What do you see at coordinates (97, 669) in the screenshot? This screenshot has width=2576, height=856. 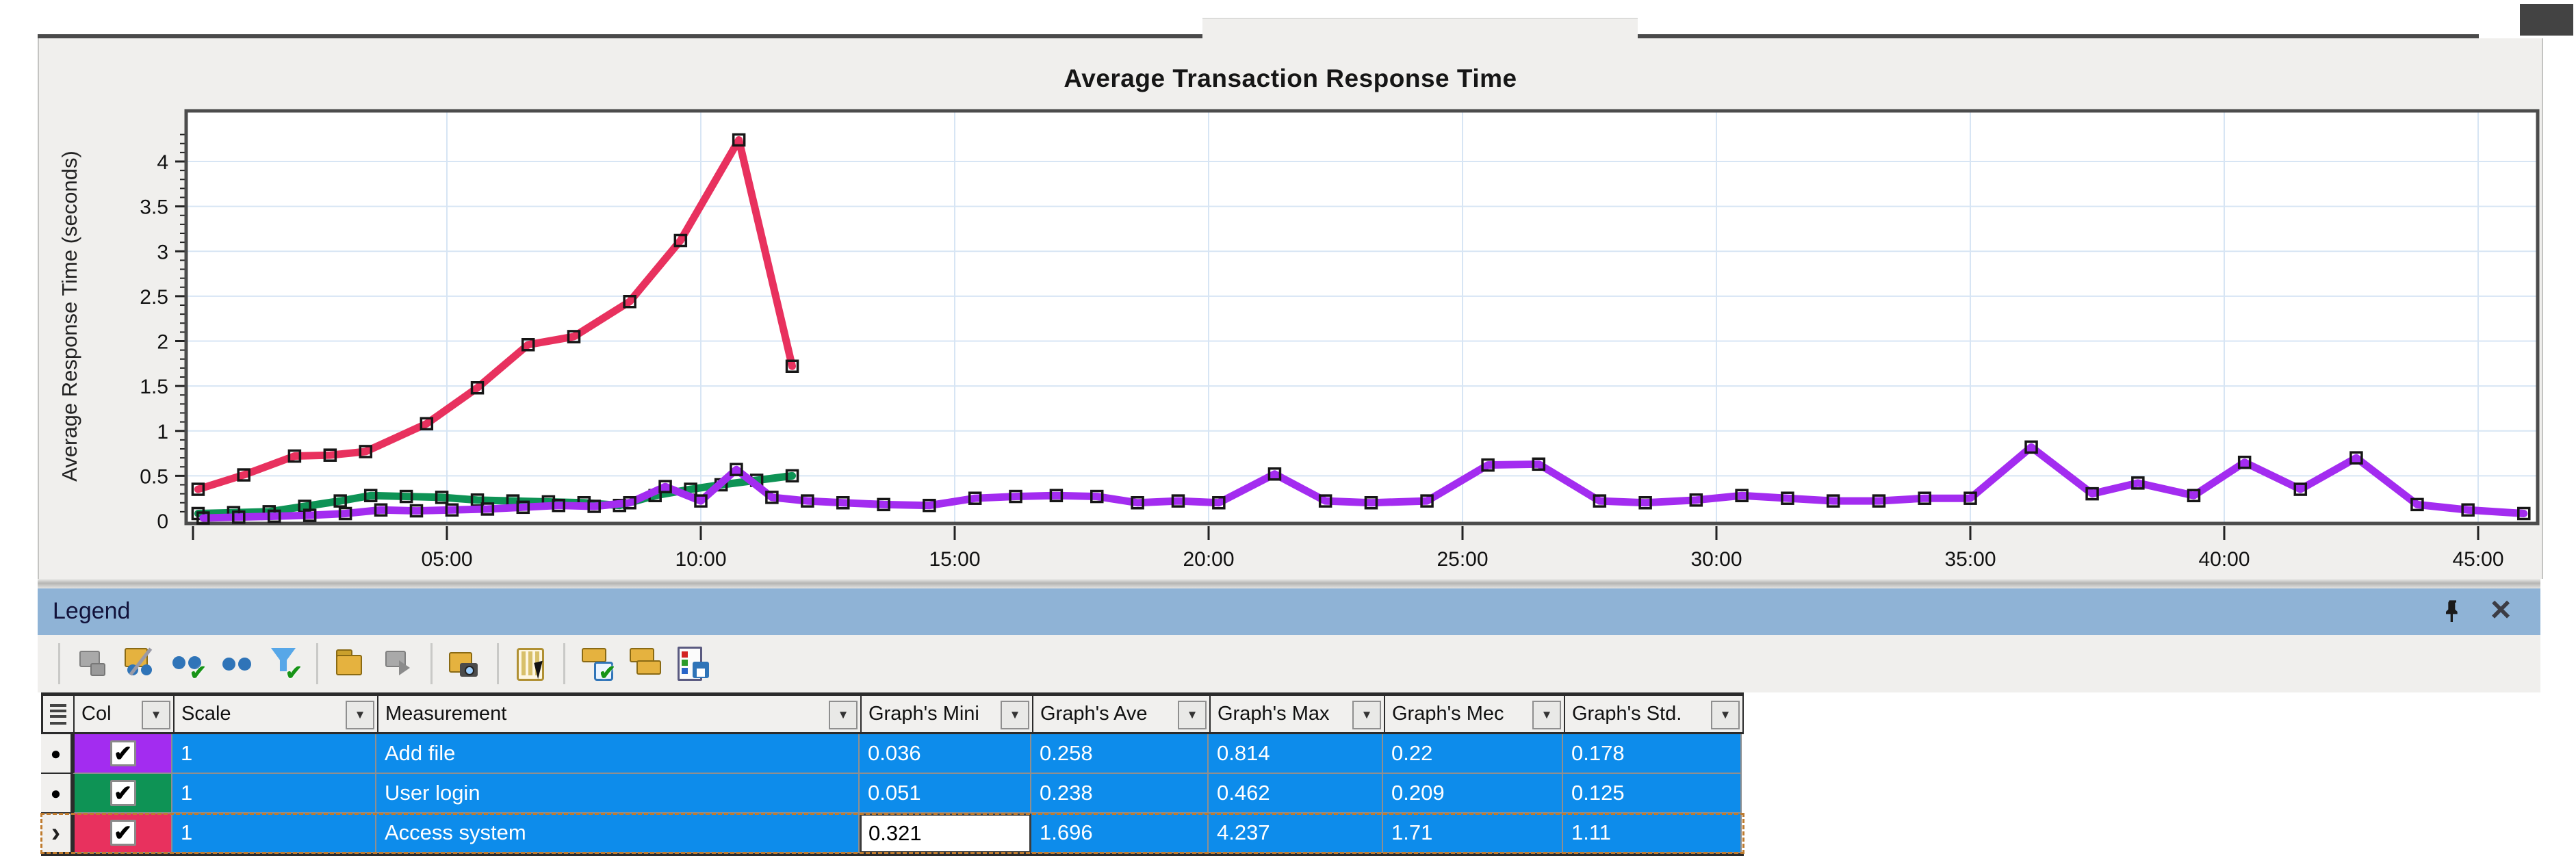 I see `hide-measurement-glyph` at bounding box center [97, 669].